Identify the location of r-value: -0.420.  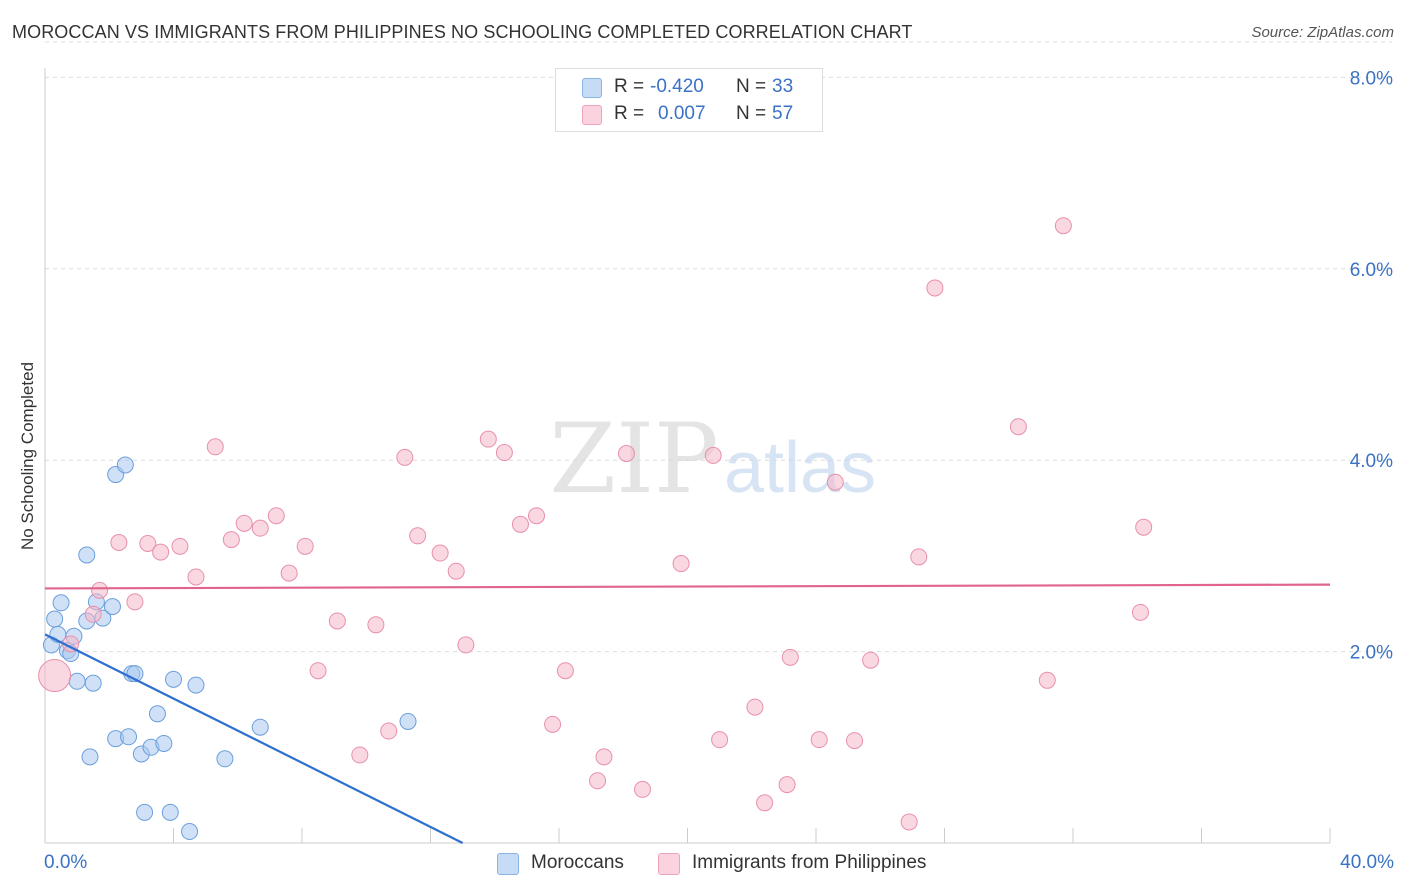
(677, 86).